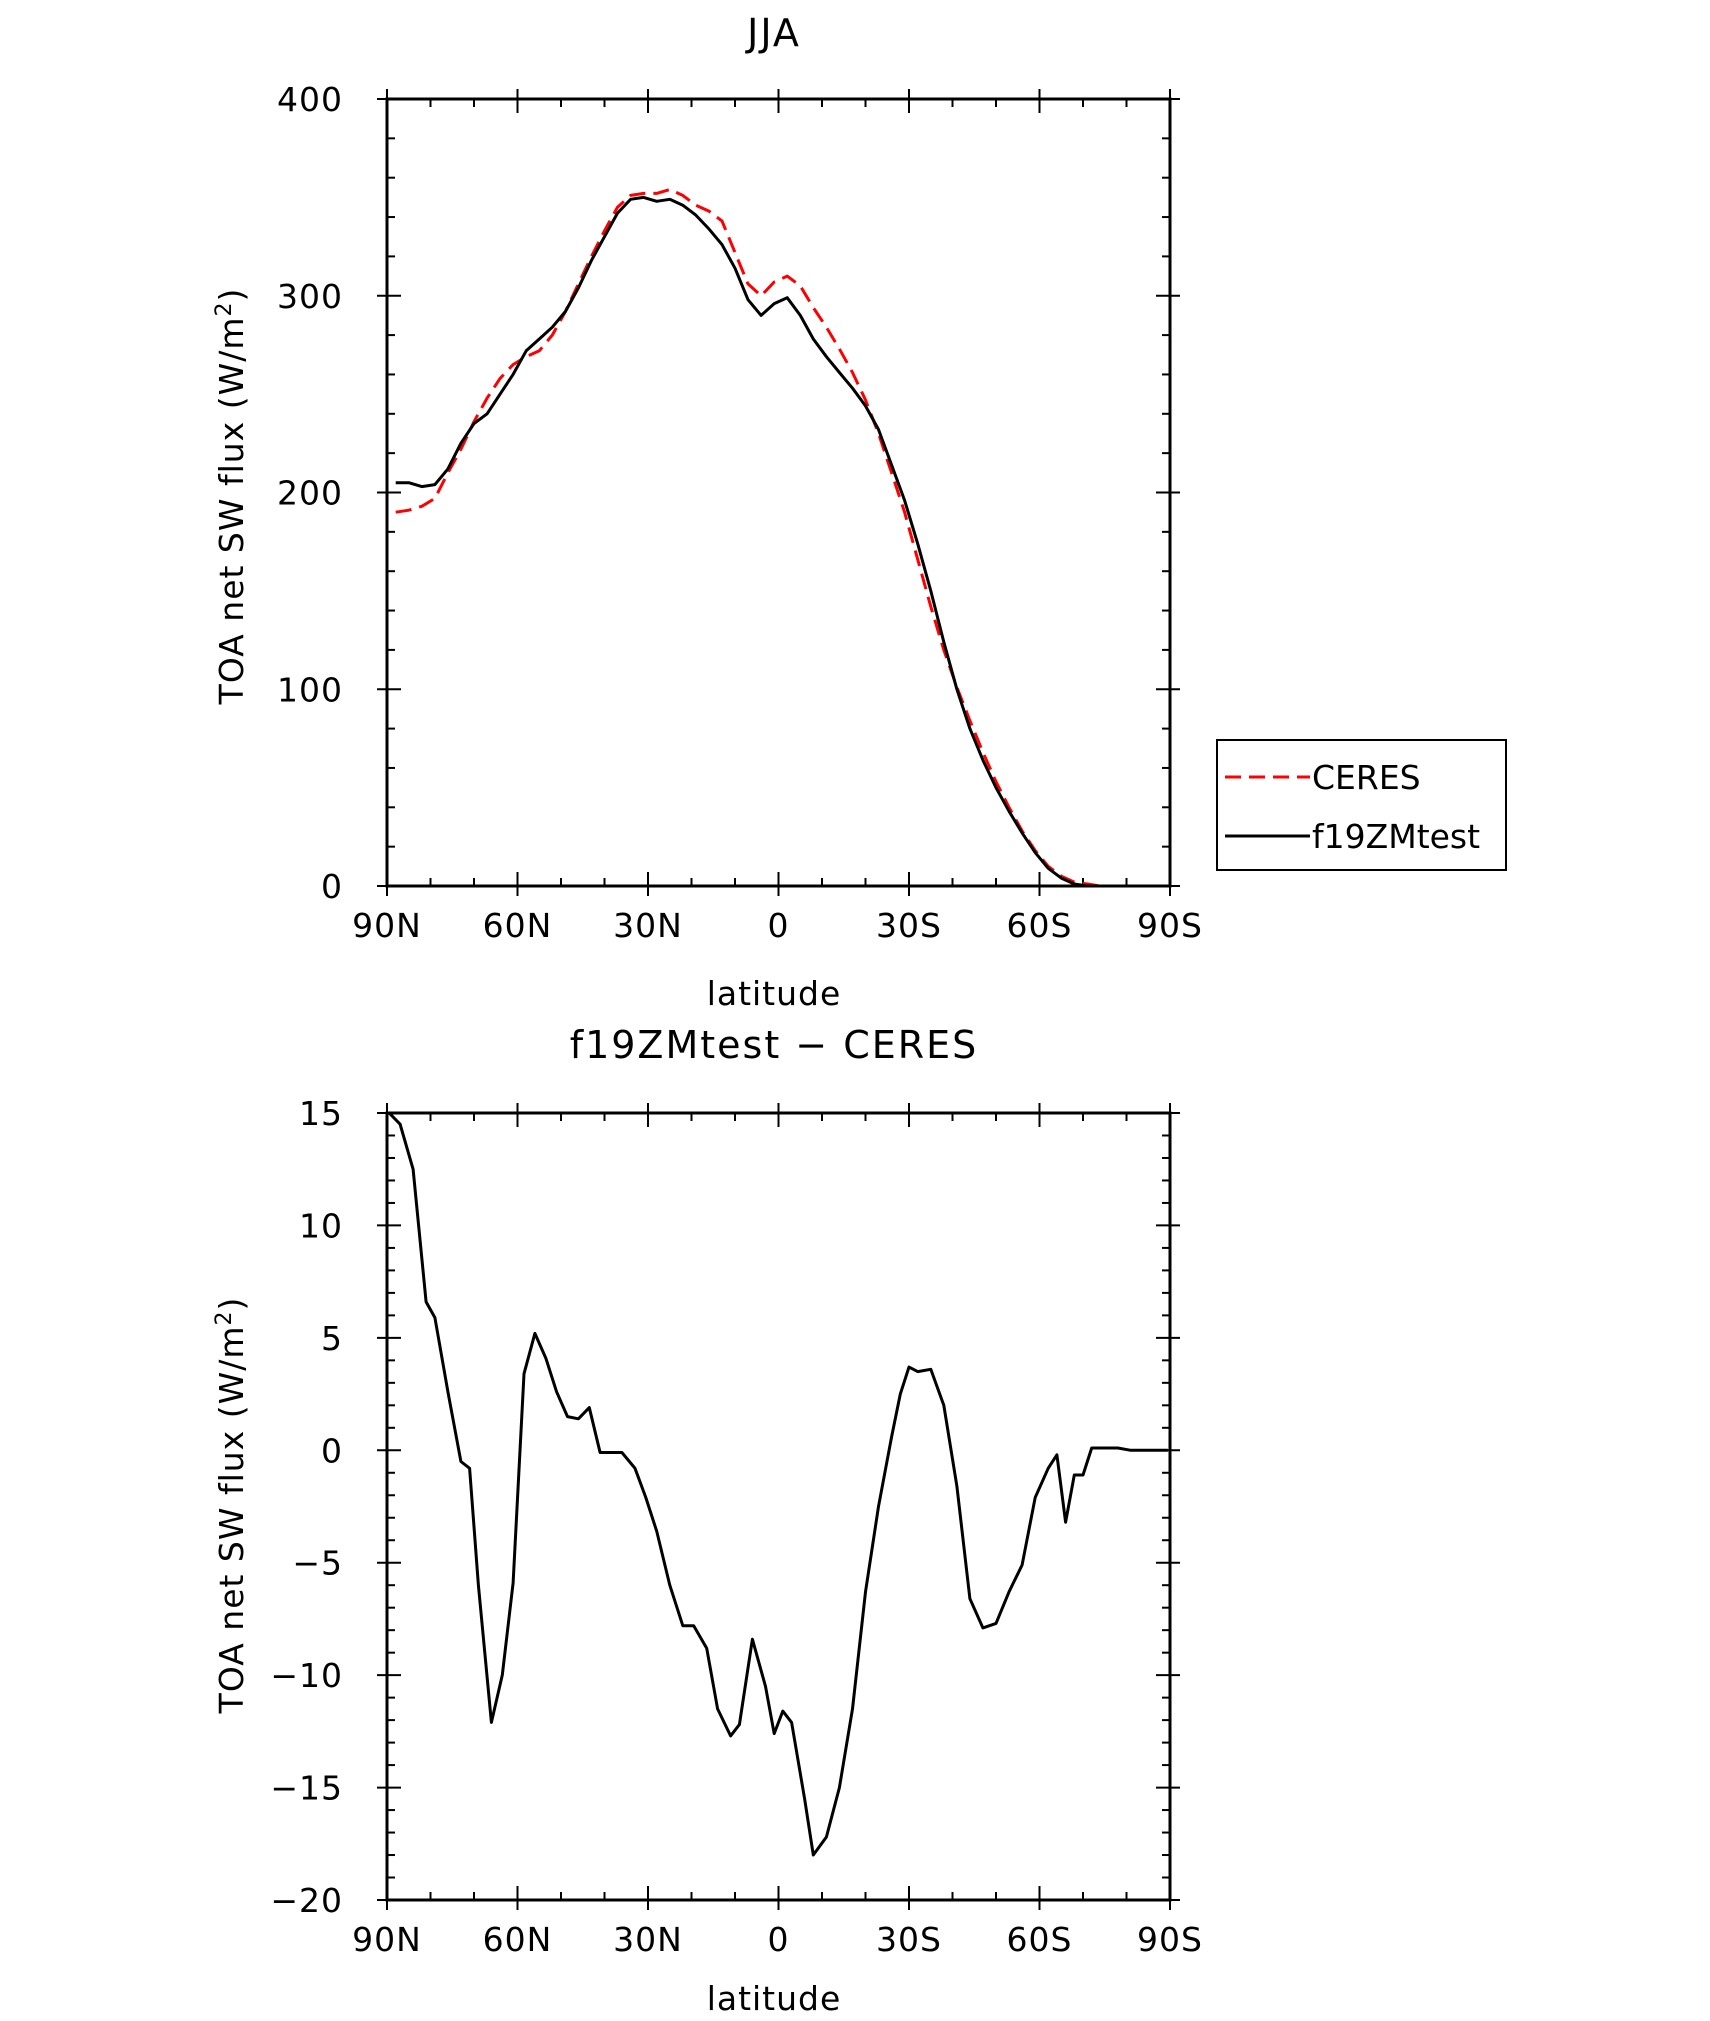 Image resolution: width=1710 pixels, height=2021 pixels. I want to click on y-tick-label: 400, so click(310, 99).